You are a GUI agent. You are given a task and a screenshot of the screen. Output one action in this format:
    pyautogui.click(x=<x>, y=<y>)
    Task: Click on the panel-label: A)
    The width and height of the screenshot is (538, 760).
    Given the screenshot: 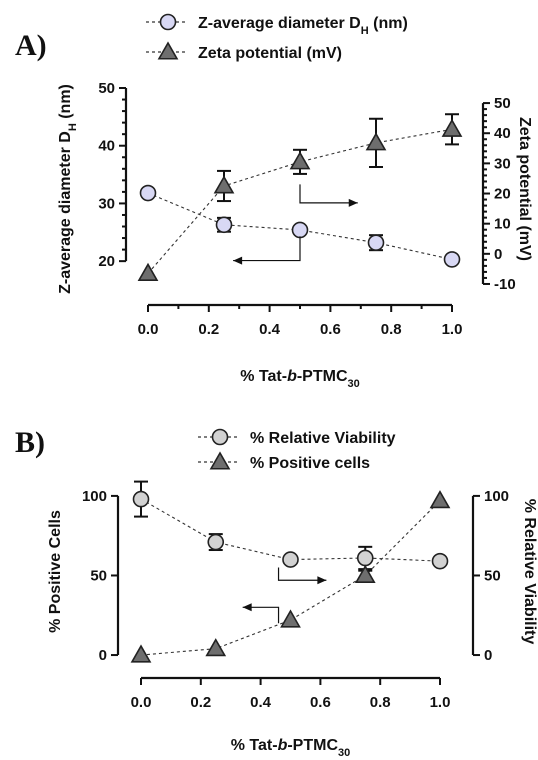 What is the action you would take?
    pyautogui.click(x=31, y=45)
    